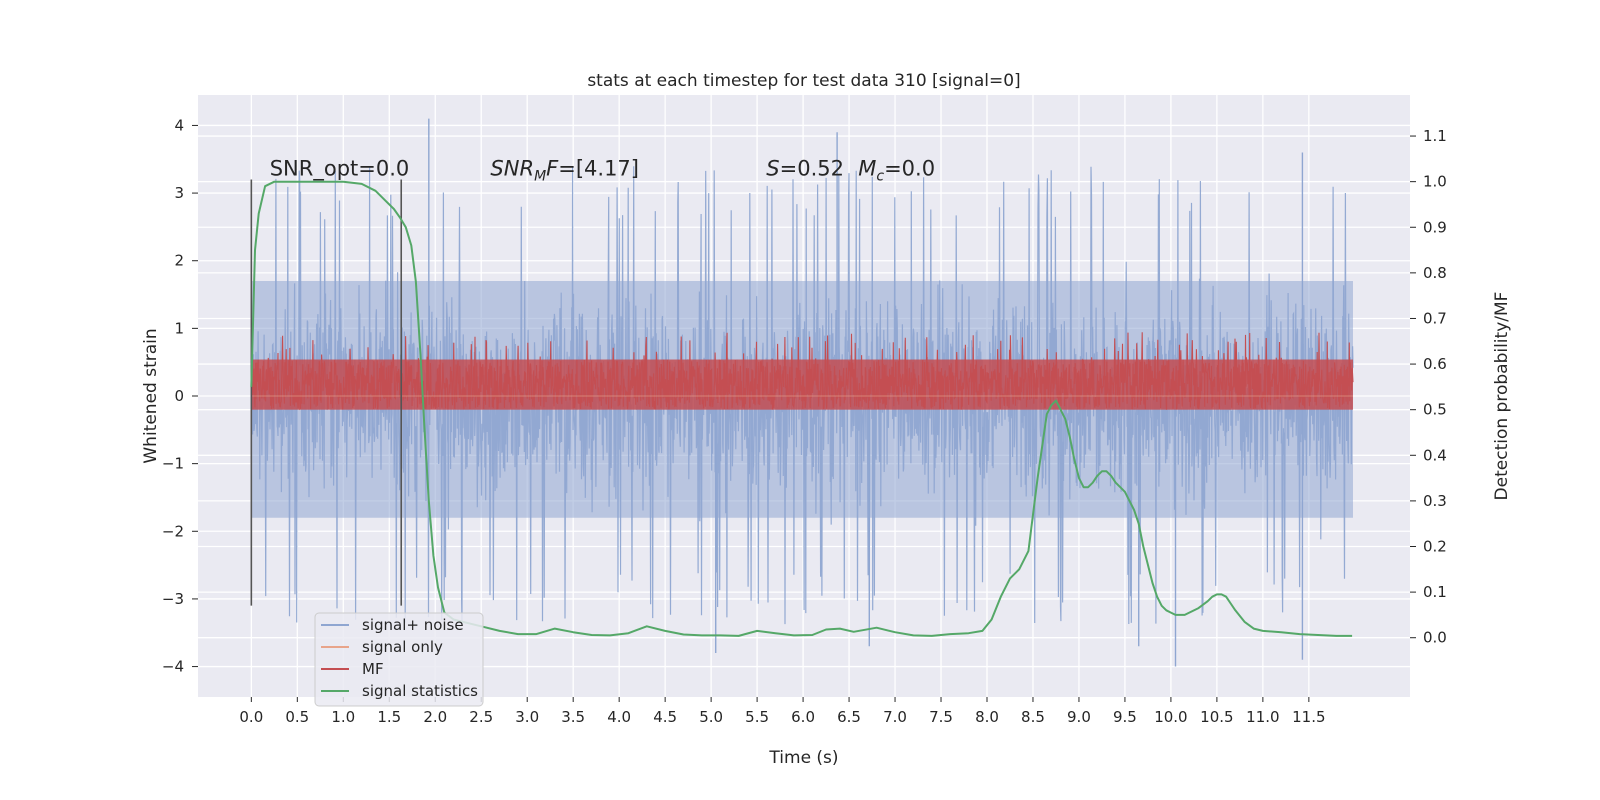  I want to click on x-tick-label: 11.0, so click(1262, 717).